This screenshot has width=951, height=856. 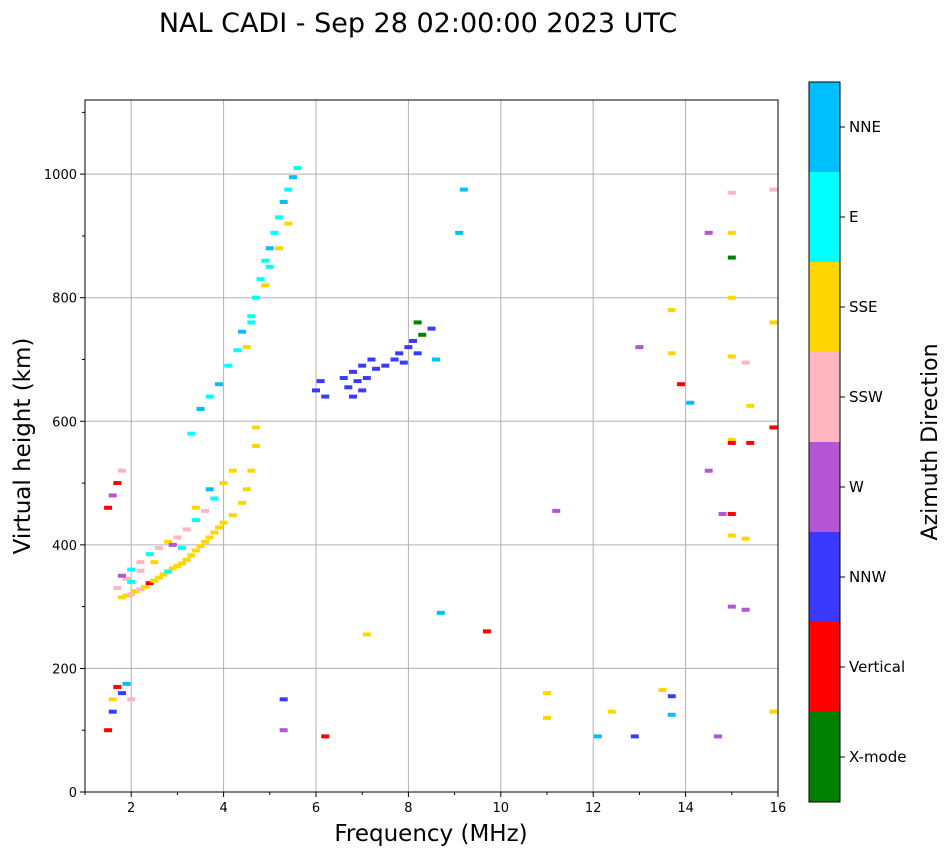 I want to click on x-tick-label: 8, so click(x=408, y=808).